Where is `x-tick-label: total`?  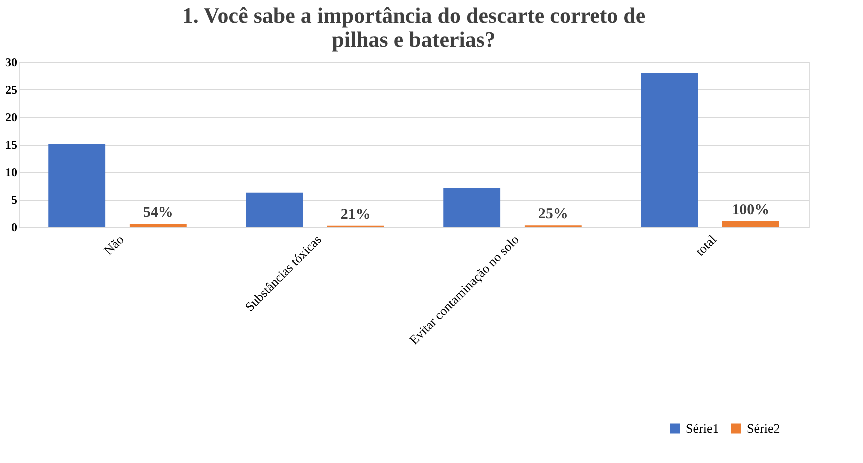 x-tick-label: total is located at coordinates (706, 246).